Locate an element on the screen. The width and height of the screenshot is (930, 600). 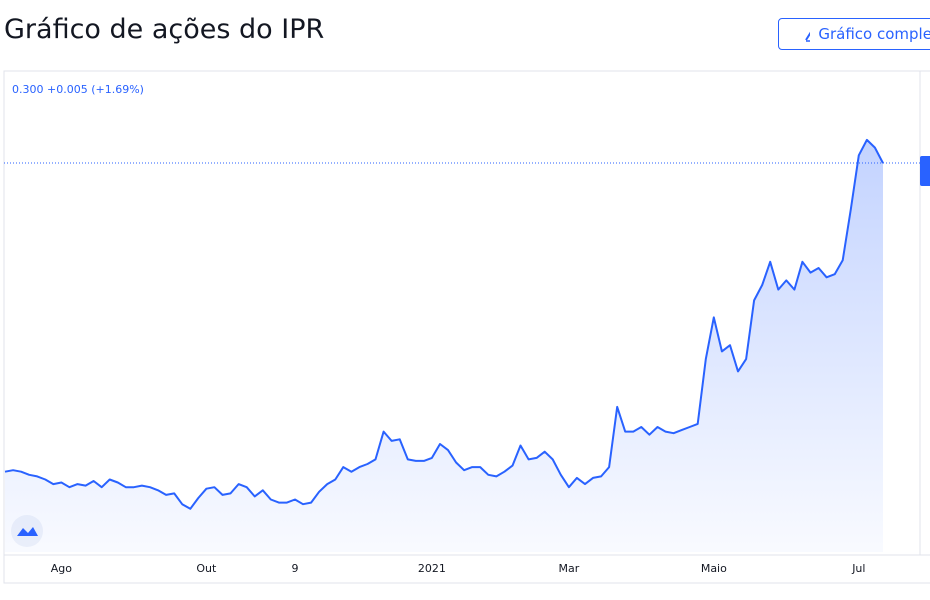
quote-legend: 0.300 +0.005 (+1.69%) is located at coordinates (78, 89).